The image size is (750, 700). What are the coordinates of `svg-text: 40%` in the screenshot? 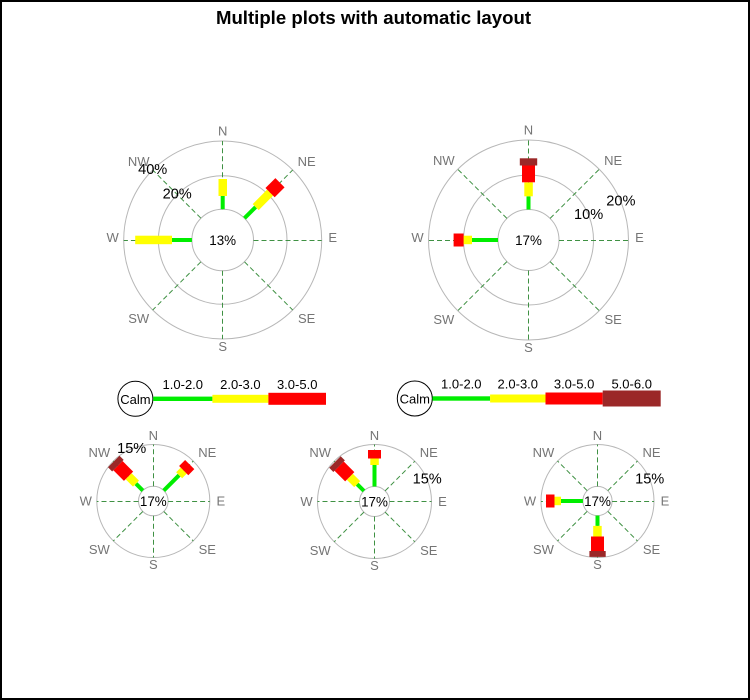 It's located at (152, 170).